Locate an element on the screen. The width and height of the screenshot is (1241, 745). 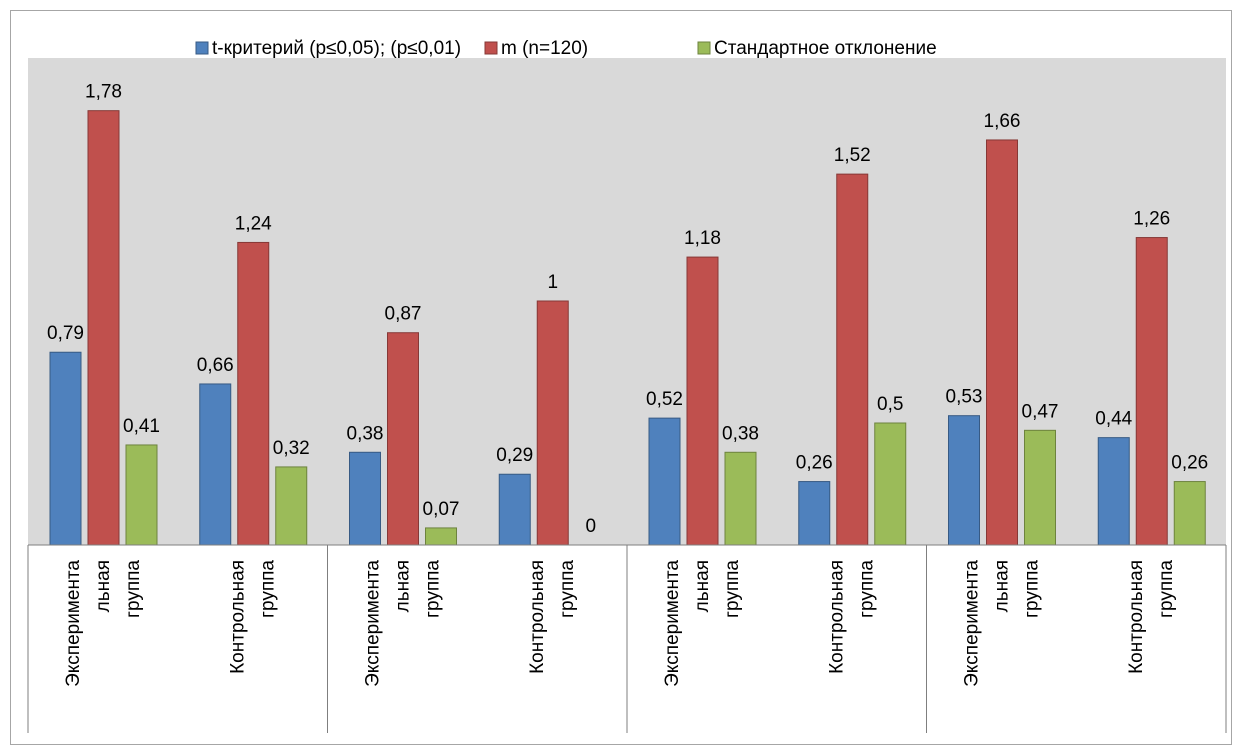
category-label-5: Эксперимента льная группа is located at coordinates (702, 623).